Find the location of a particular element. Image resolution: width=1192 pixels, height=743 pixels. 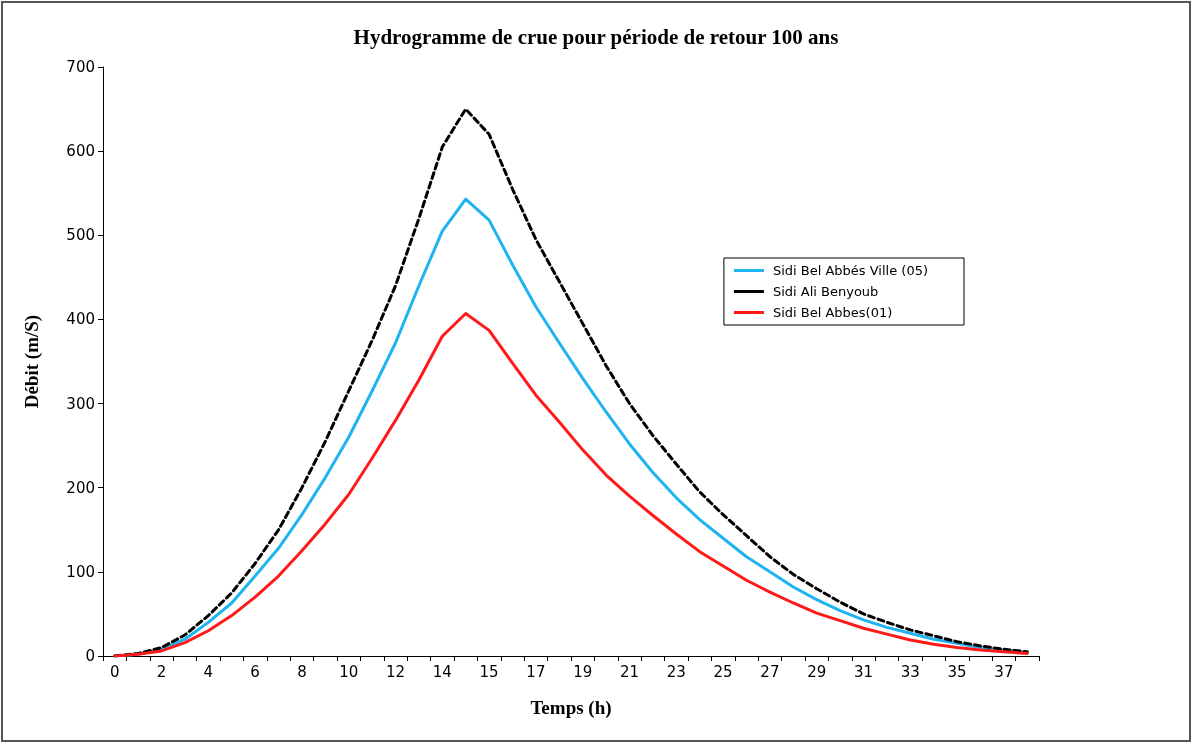

x-tick-label: 31 is located at coordinates (863, 671).